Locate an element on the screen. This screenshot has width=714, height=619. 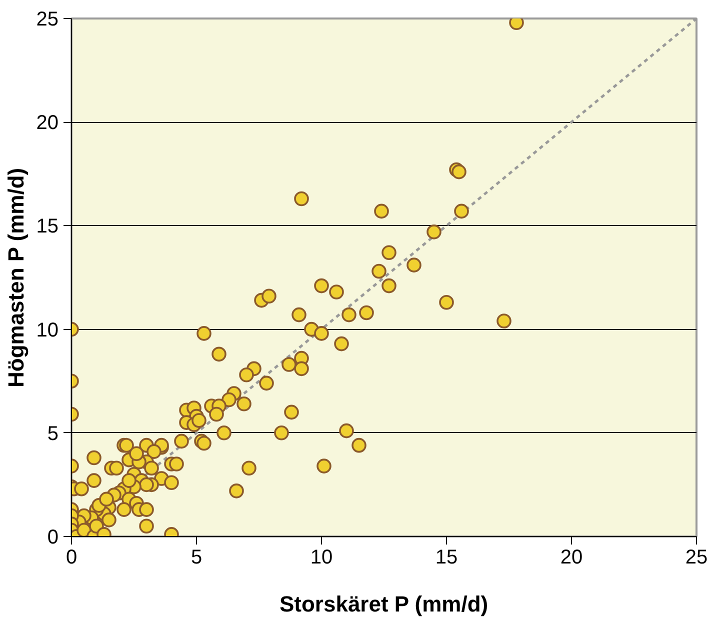
y-tick-label: 15 is located at coordinates (47, 227).